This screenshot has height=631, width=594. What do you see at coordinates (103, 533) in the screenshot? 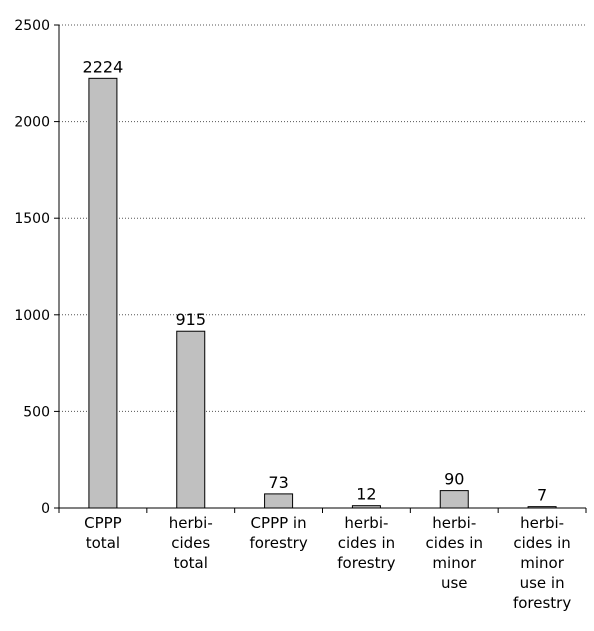
I see `x-tick-label: CPPP total` at bounding box center [103, 533].